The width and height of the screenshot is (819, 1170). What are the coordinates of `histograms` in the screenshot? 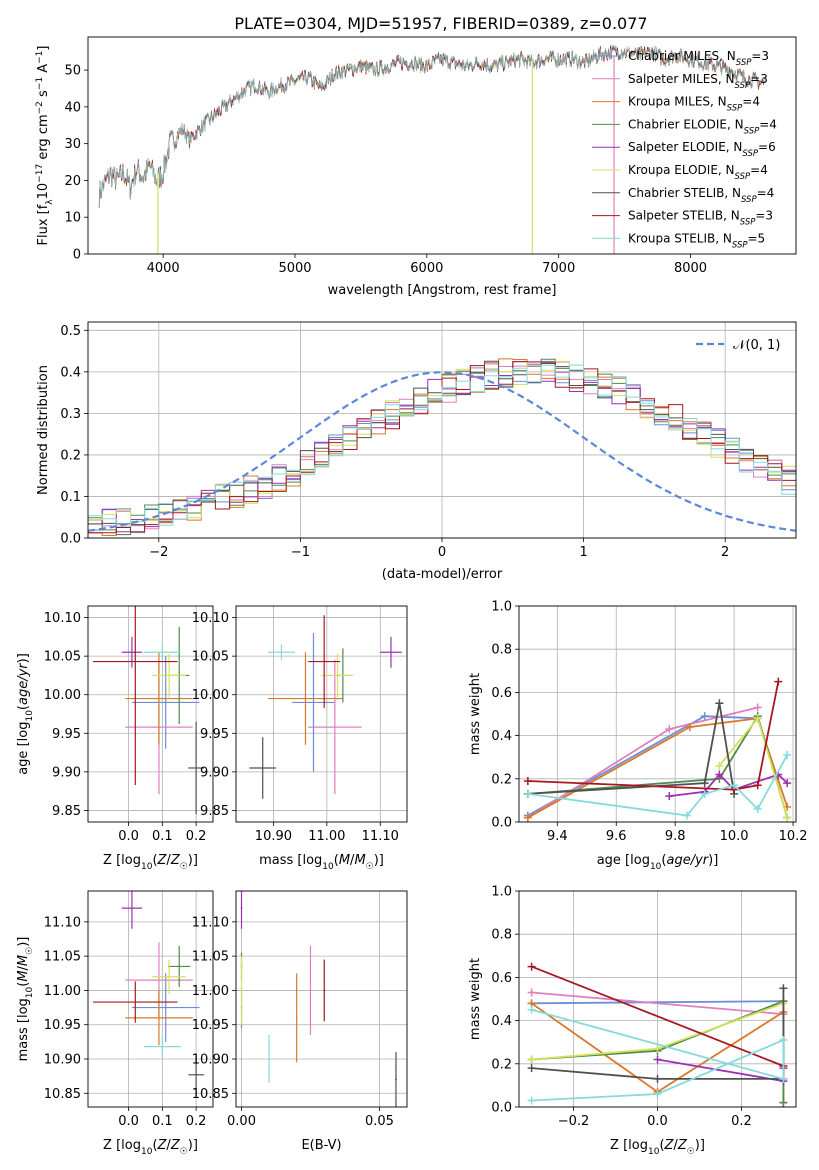 It's located at (442, 447).